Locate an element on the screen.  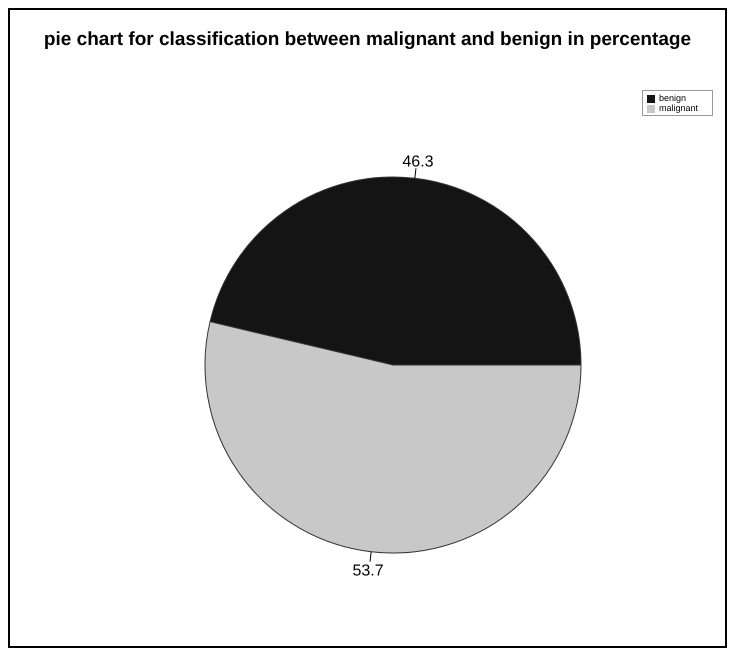
chart-title: pie chart for classification between malignant and benign in percentage is located at coordinates (367, 40).